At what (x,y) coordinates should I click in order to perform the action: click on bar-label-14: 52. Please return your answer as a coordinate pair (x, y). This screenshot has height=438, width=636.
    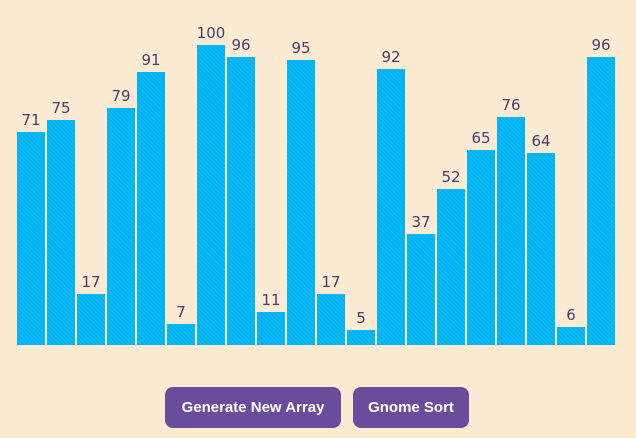
    Looking at the image, I should click on (451, 177).